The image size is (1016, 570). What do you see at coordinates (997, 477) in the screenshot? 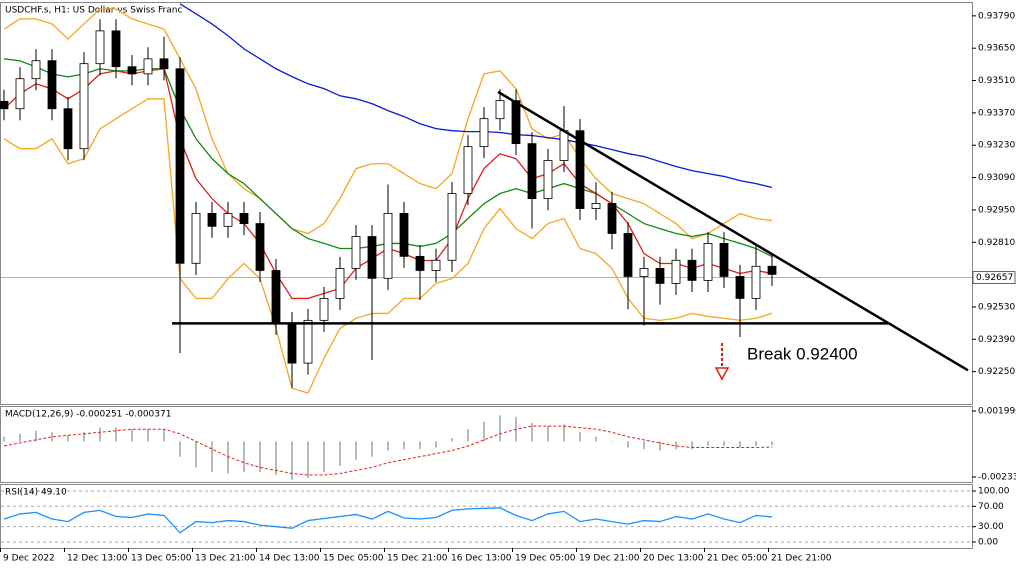
I see `y-tick-label: -0.002331` at bounding box center [997, 477].